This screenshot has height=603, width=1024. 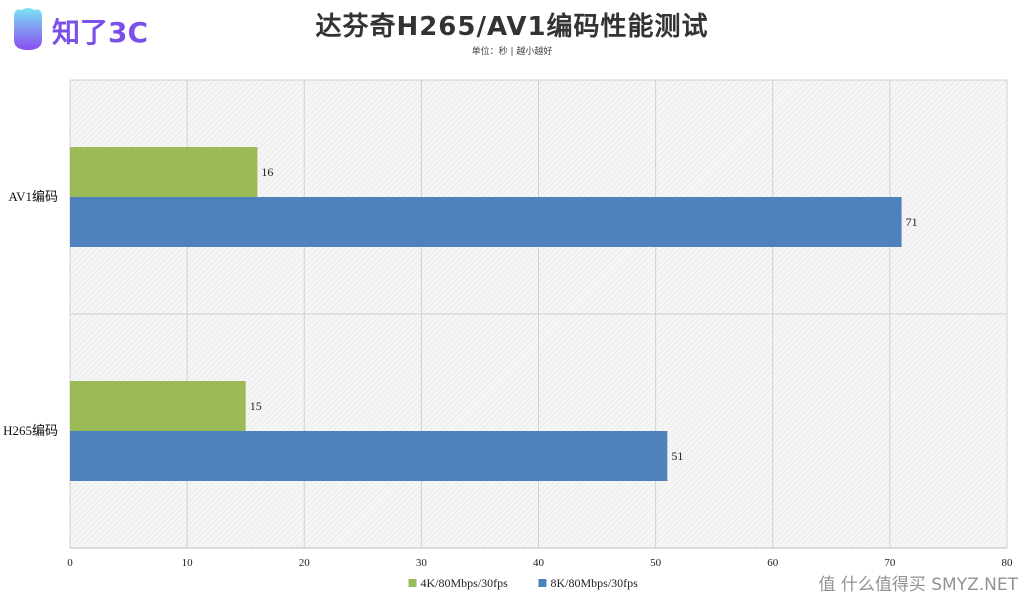 What do you see at coordinates (595, 583) in the screenshot?
I see `legend-label: 8K/80Mbps/30fps` at bounding box center [595, 583].